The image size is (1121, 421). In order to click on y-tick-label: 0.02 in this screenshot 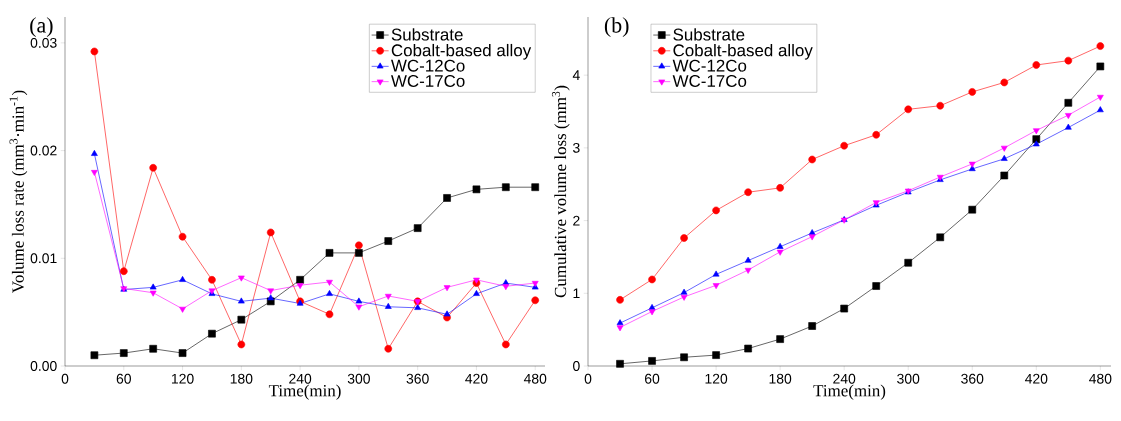, I will do `click(43, 150)`.